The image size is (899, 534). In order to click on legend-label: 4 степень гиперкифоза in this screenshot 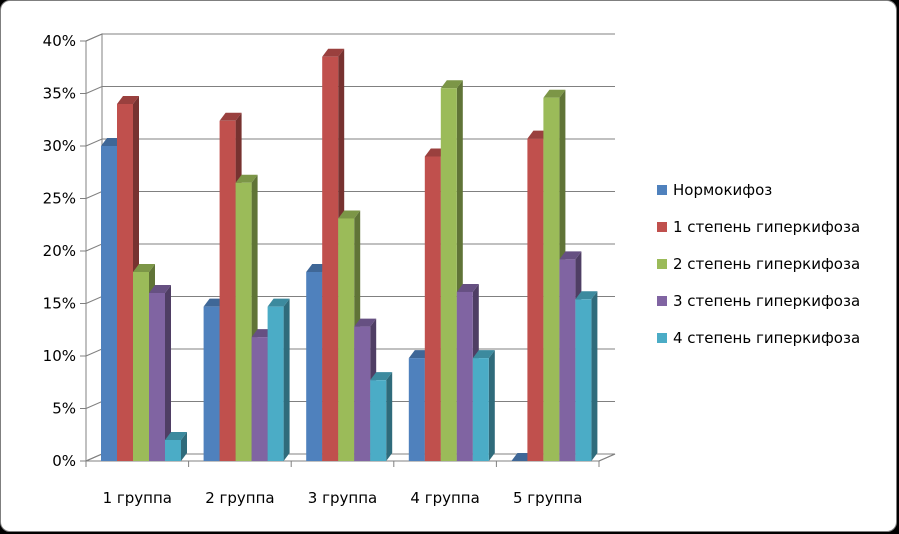, I will do `click(766, 338)`.